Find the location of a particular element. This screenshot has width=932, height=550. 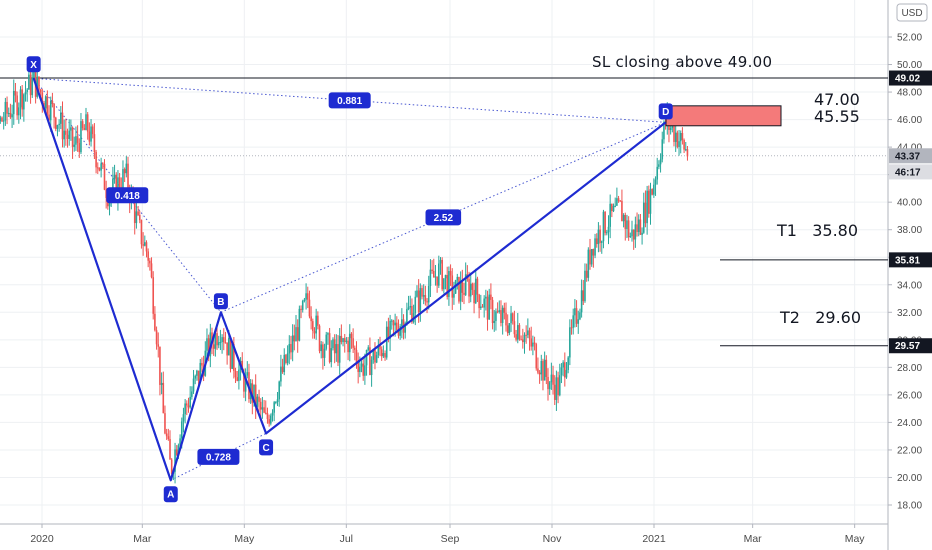

ratio-badge-box is located at coordinates (127, 195).